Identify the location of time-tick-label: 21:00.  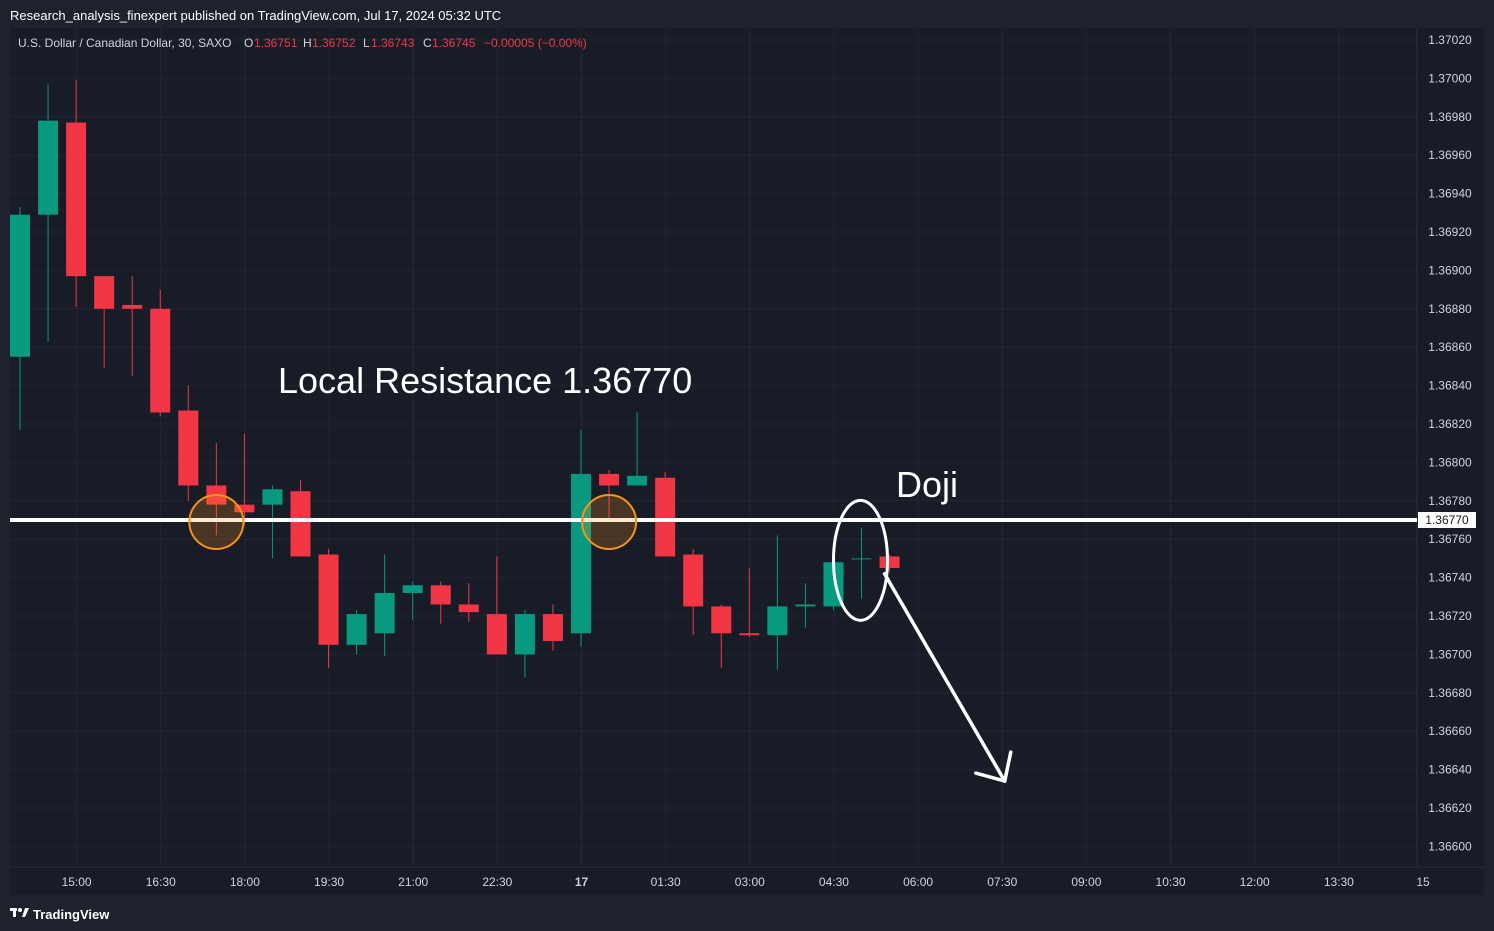
(413, 882).